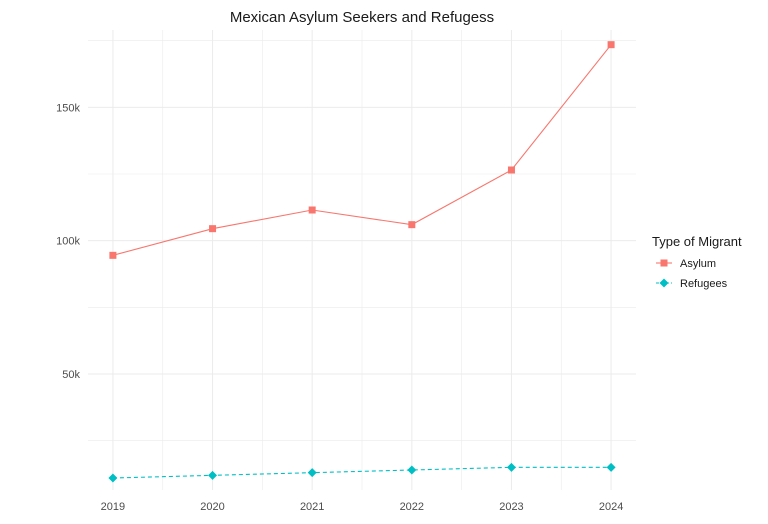  Describe the element at coordinates (362, 17) in the screenshot. I see `chart-title: Mexican Asylum Seekers and Refugess` at that location.